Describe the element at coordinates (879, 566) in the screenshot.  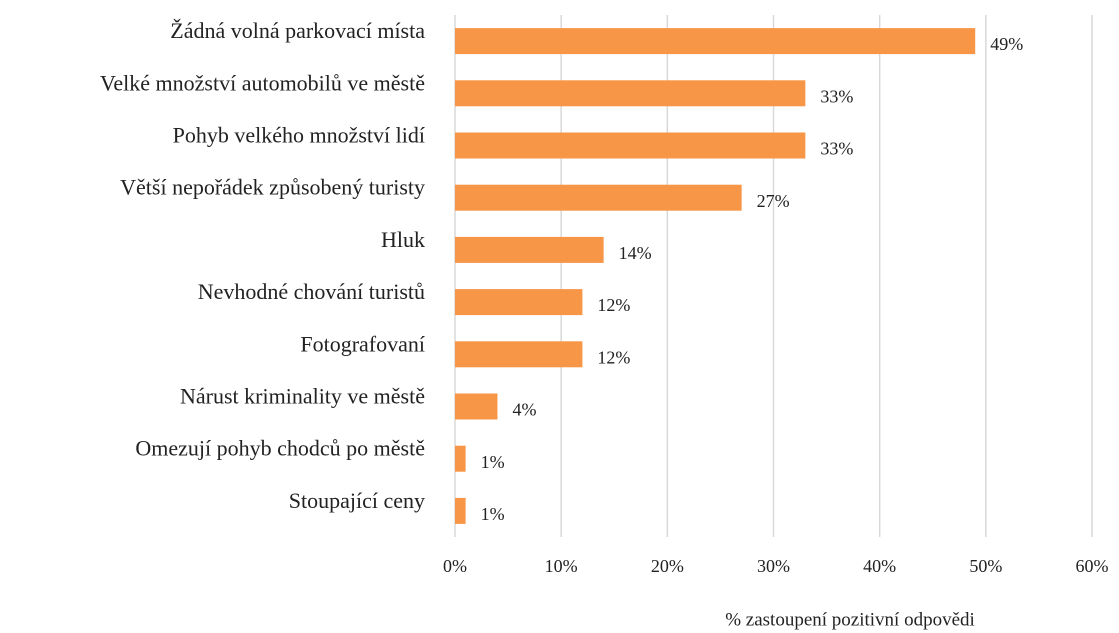
I see `x-tick-label: 40%` at that location.